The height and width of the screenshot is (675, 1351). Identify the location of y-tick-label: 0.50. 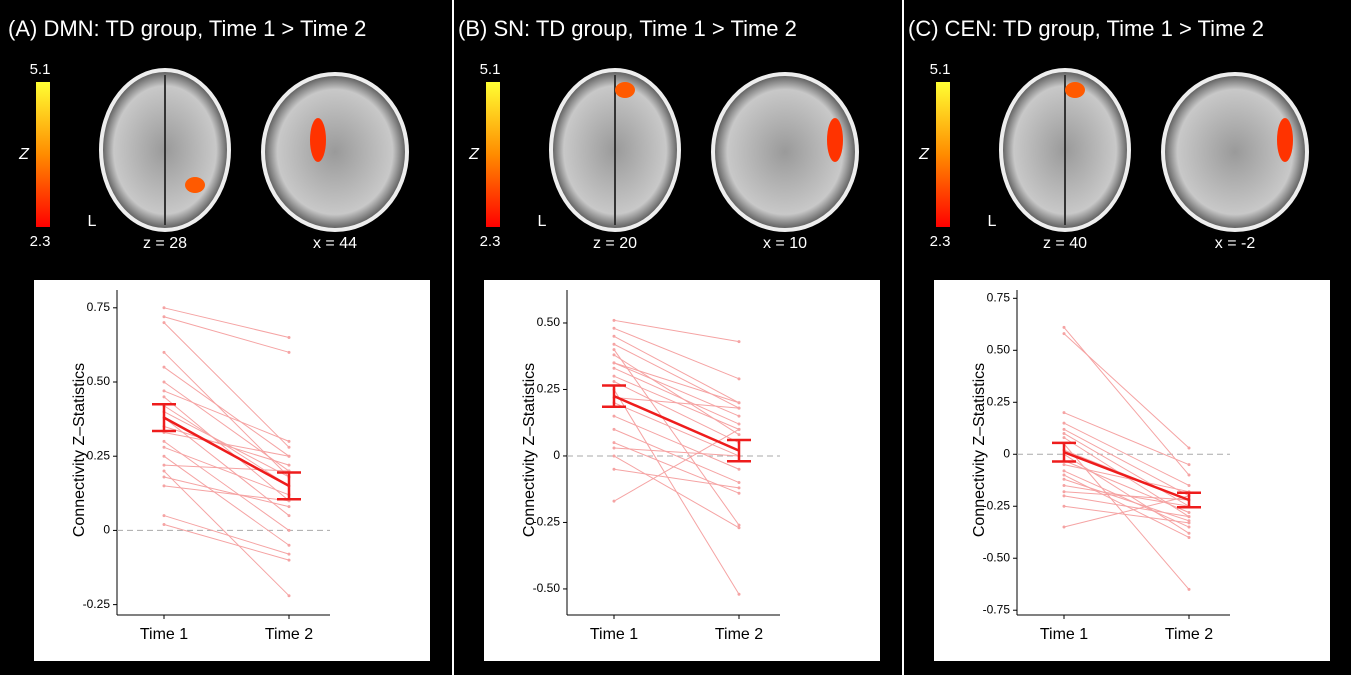
(549, 322).